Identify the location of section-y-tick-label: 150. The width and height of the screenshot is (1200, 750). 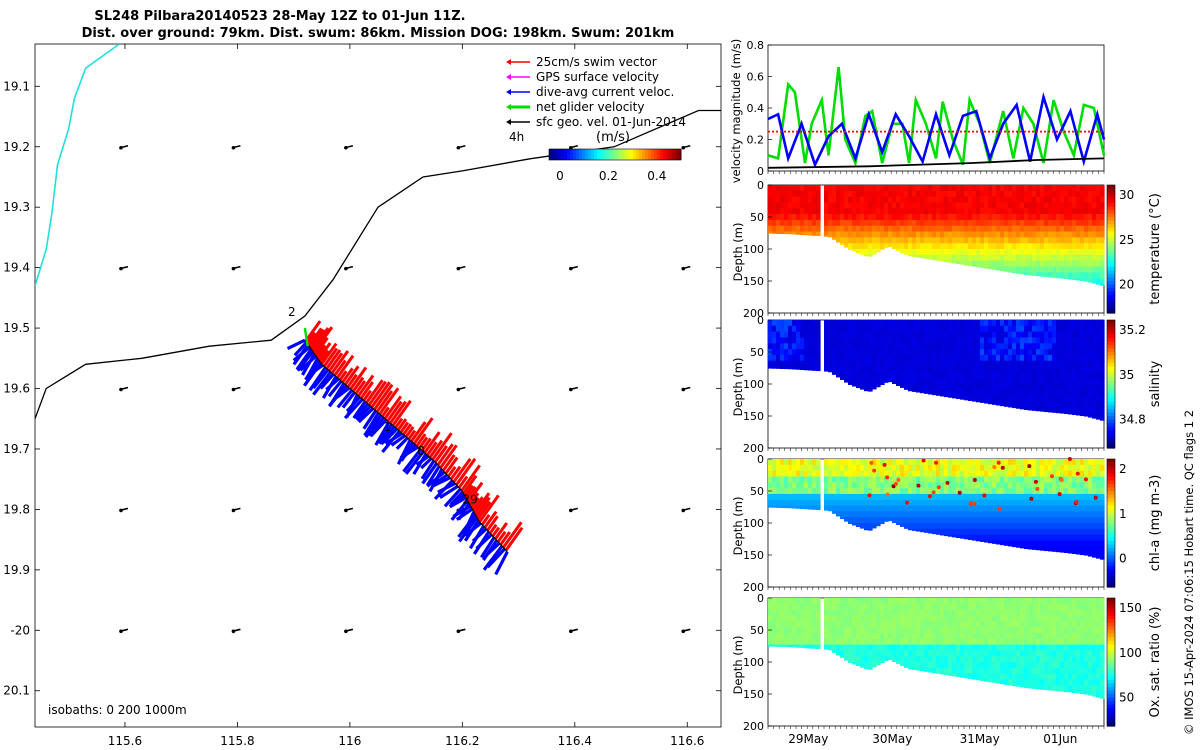
(753, 281).